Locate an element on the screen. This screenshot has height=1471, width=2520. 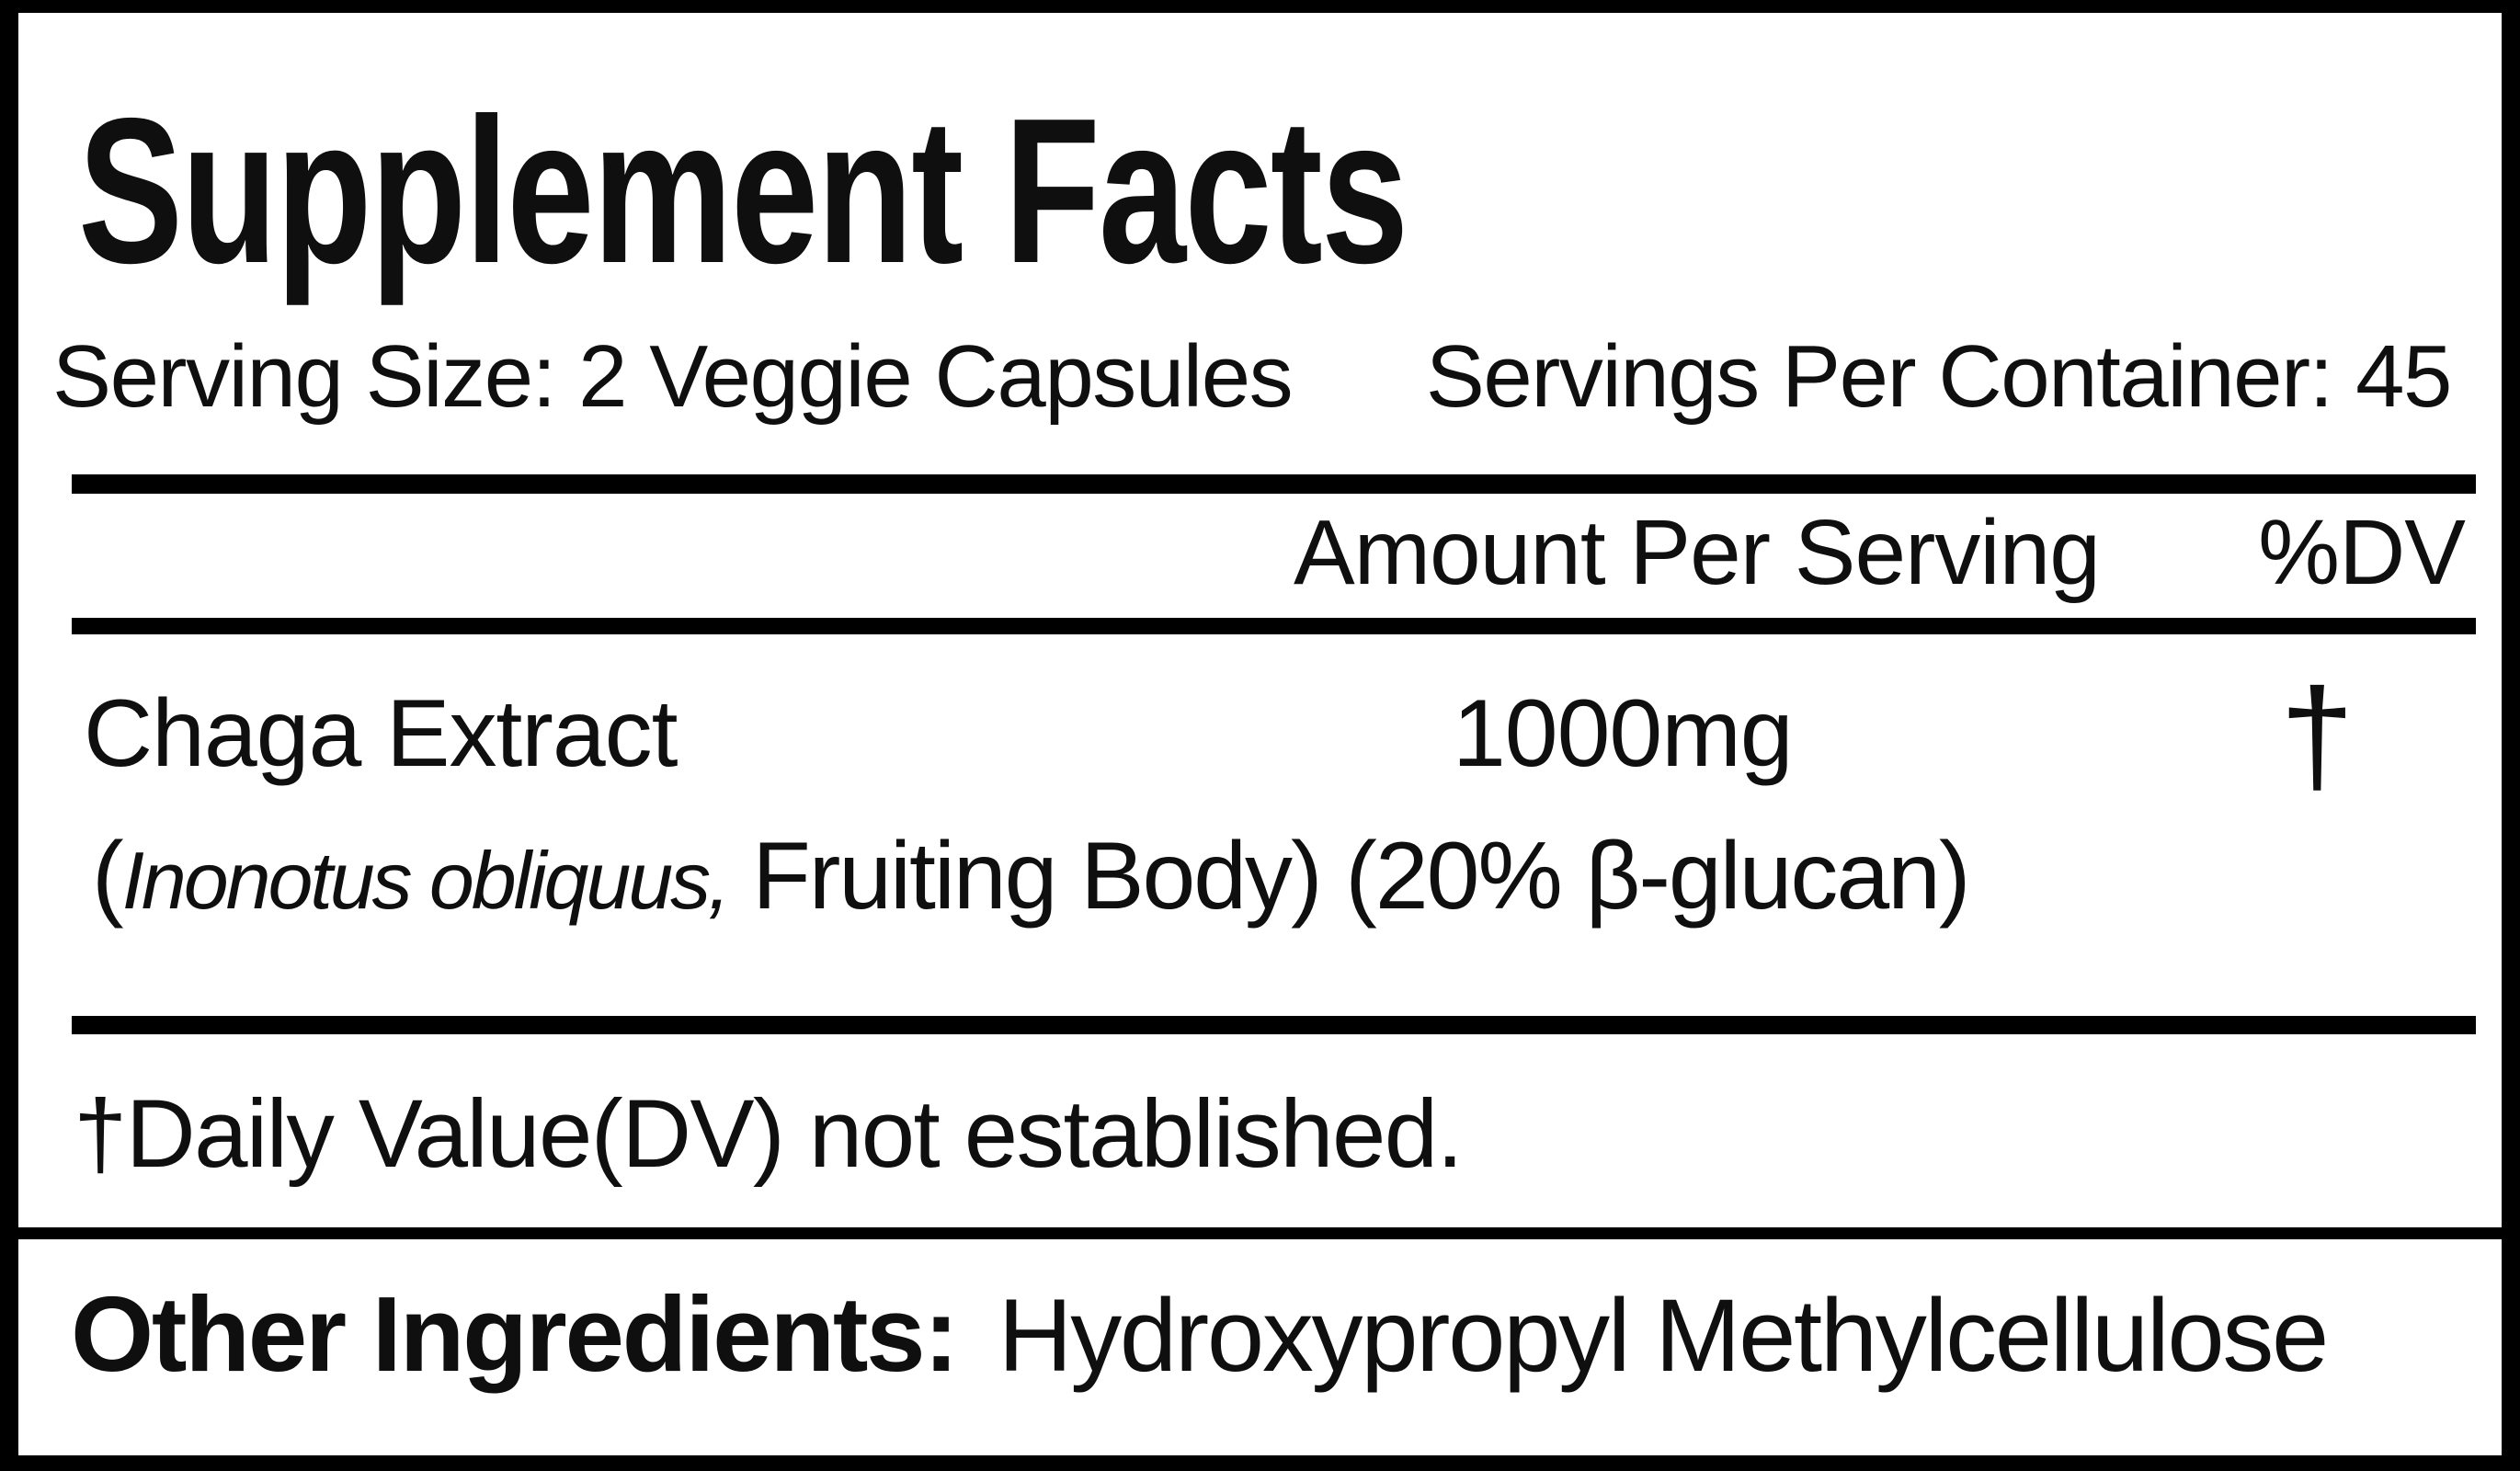
dv-footnote: †Daily Value(DV) not established. is located at coordinates (769, 1134).